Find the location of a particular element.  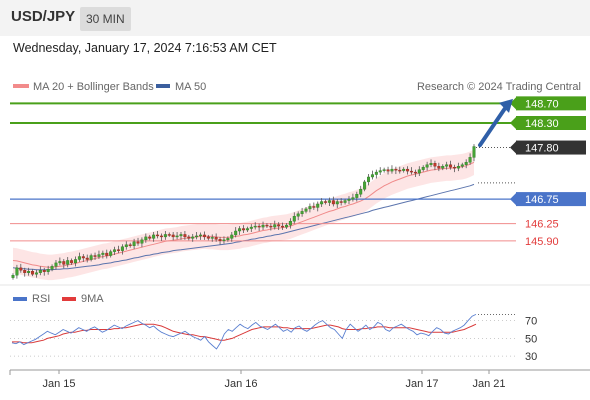

rsi-tick-70: 70 is located at coordinates (531, 322).